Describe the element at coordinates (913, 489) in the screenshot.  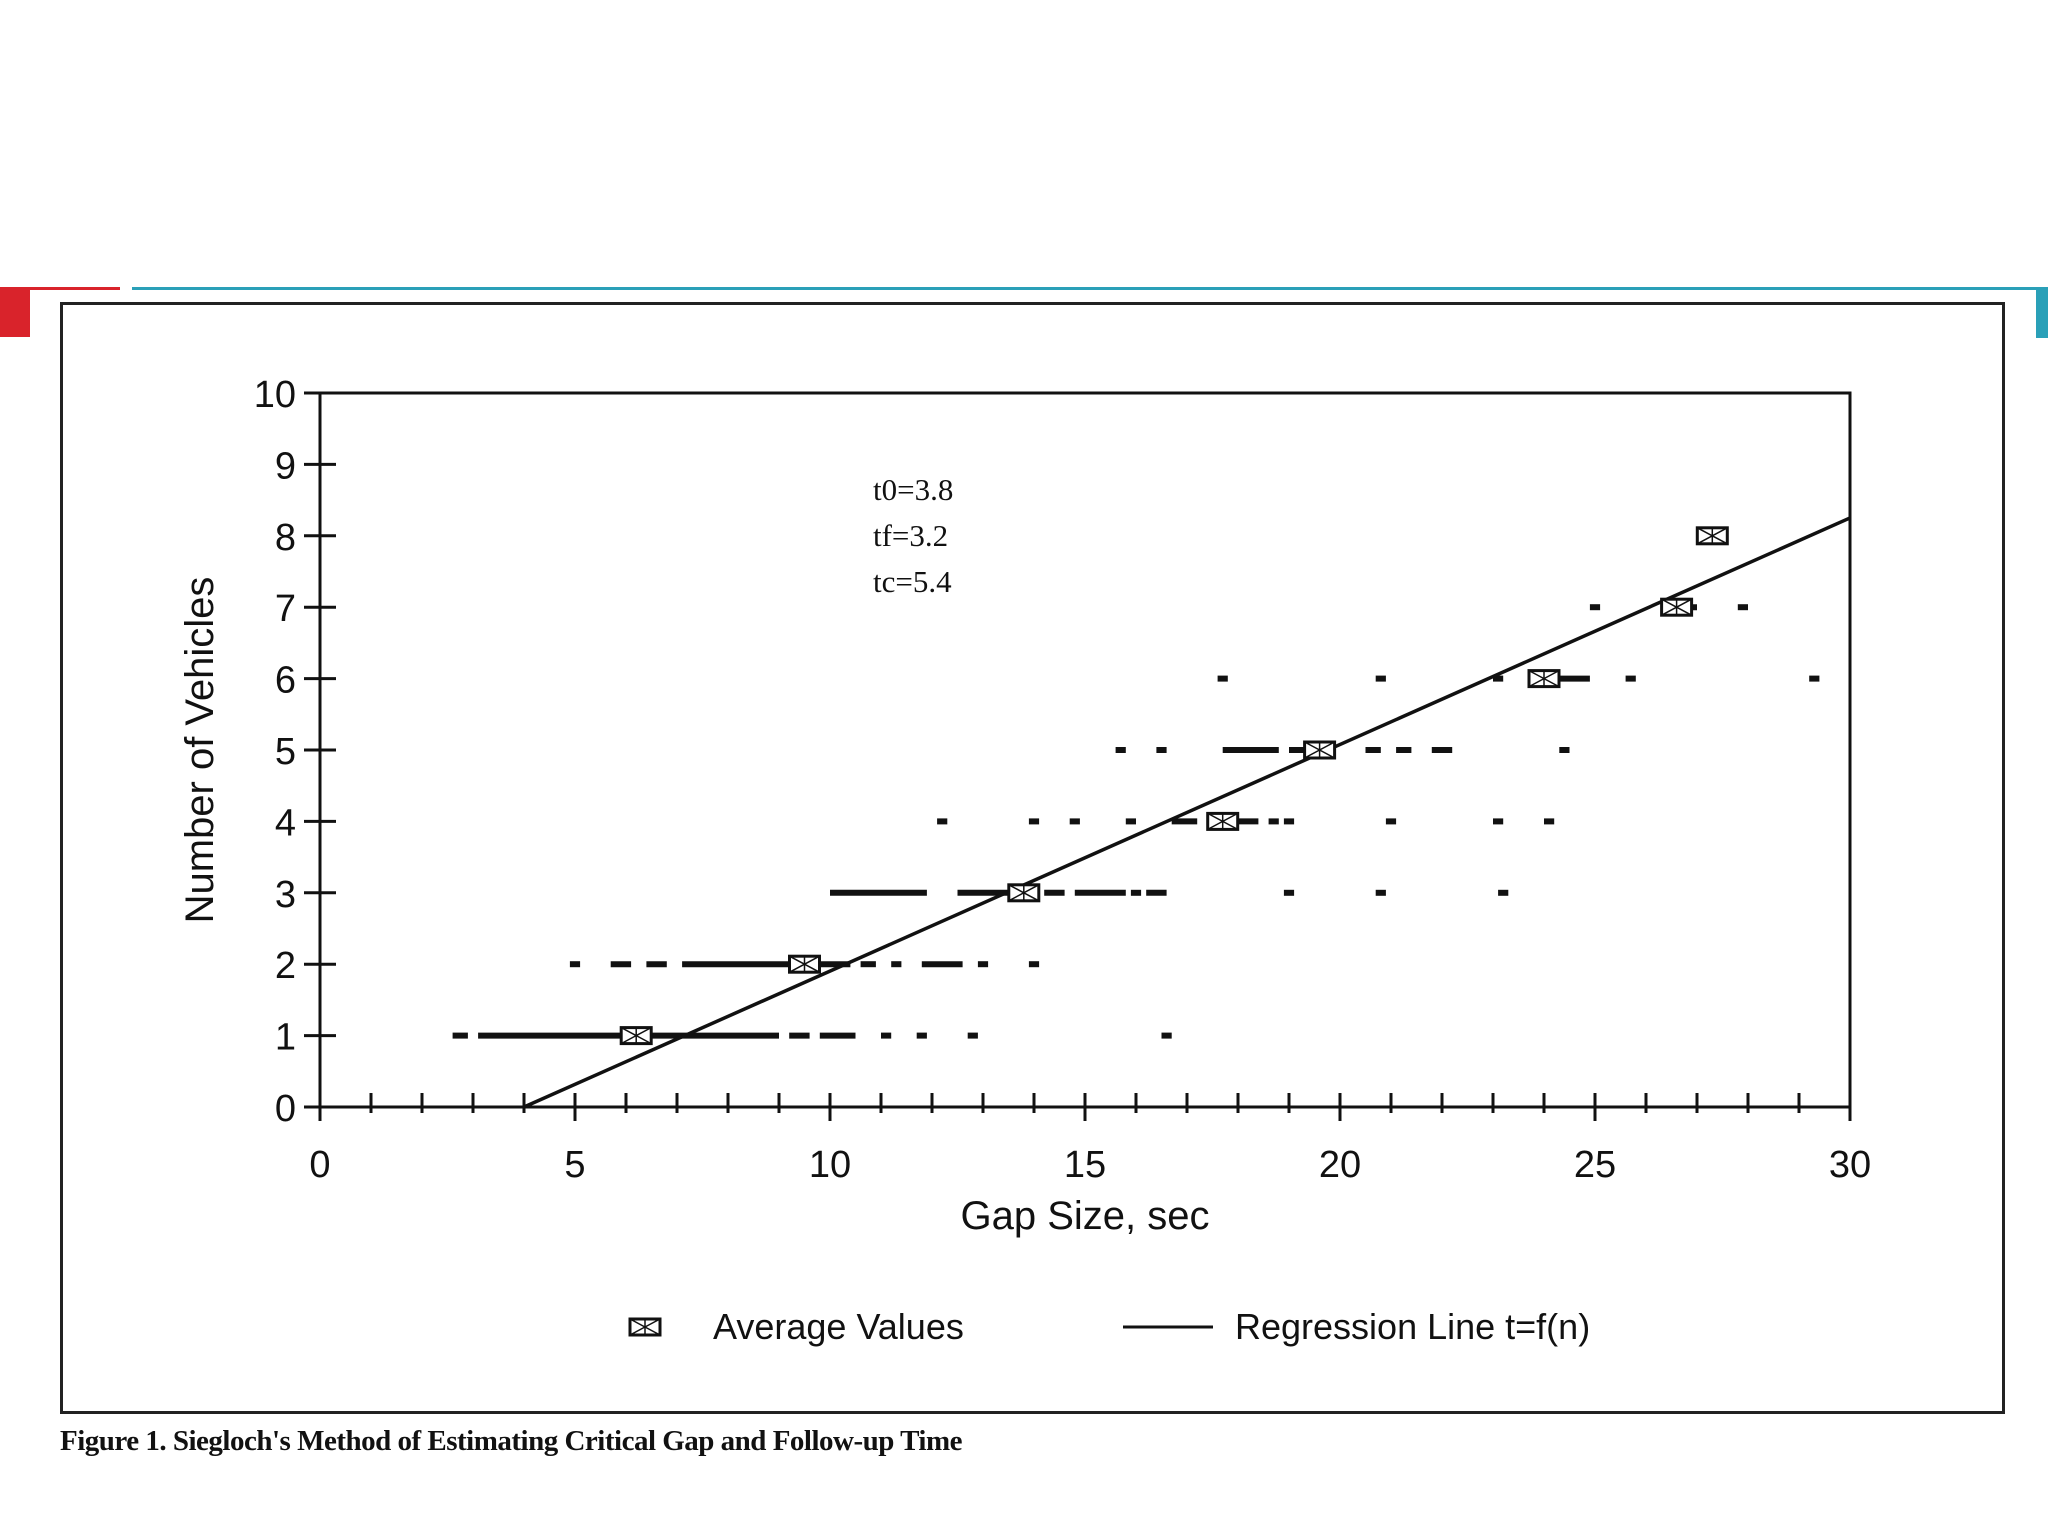
I see `parameter-annotation: t0=3.8` at that location.